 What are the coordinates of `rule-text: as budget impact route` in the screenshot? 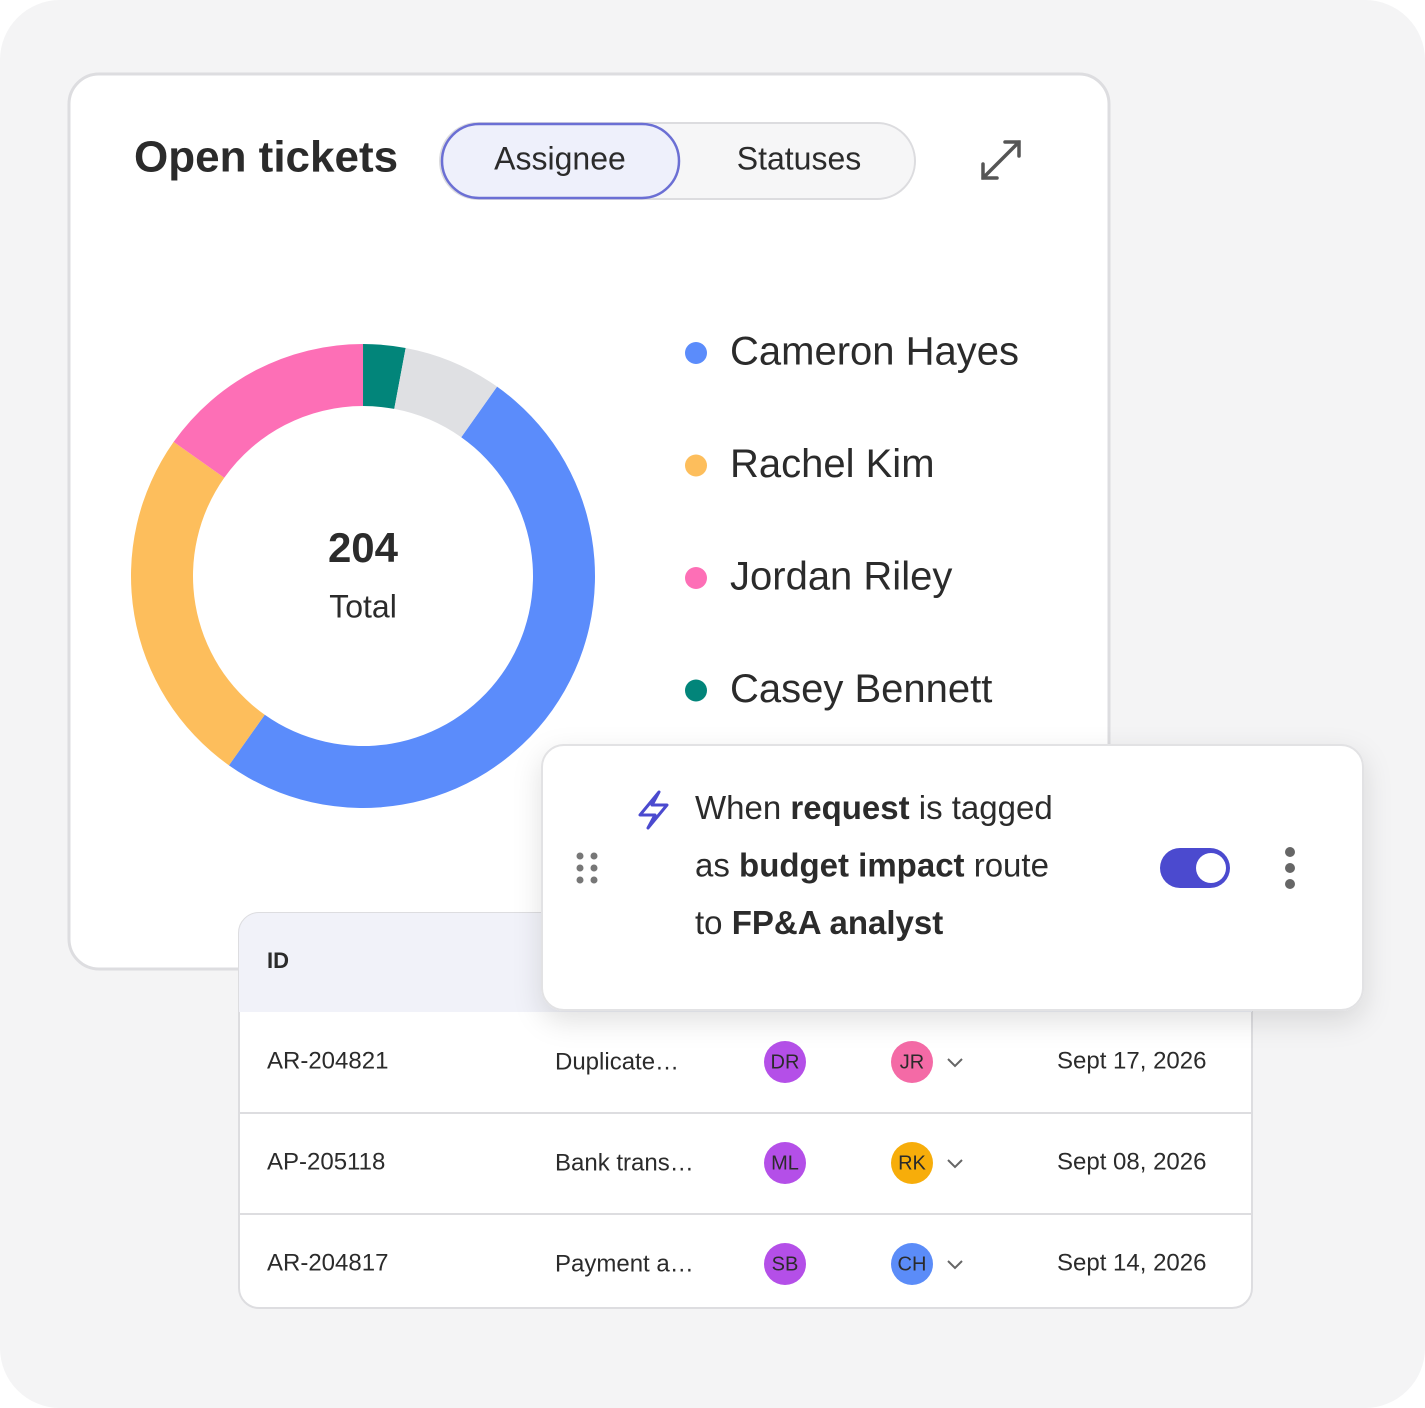 It's located at (872, 864).